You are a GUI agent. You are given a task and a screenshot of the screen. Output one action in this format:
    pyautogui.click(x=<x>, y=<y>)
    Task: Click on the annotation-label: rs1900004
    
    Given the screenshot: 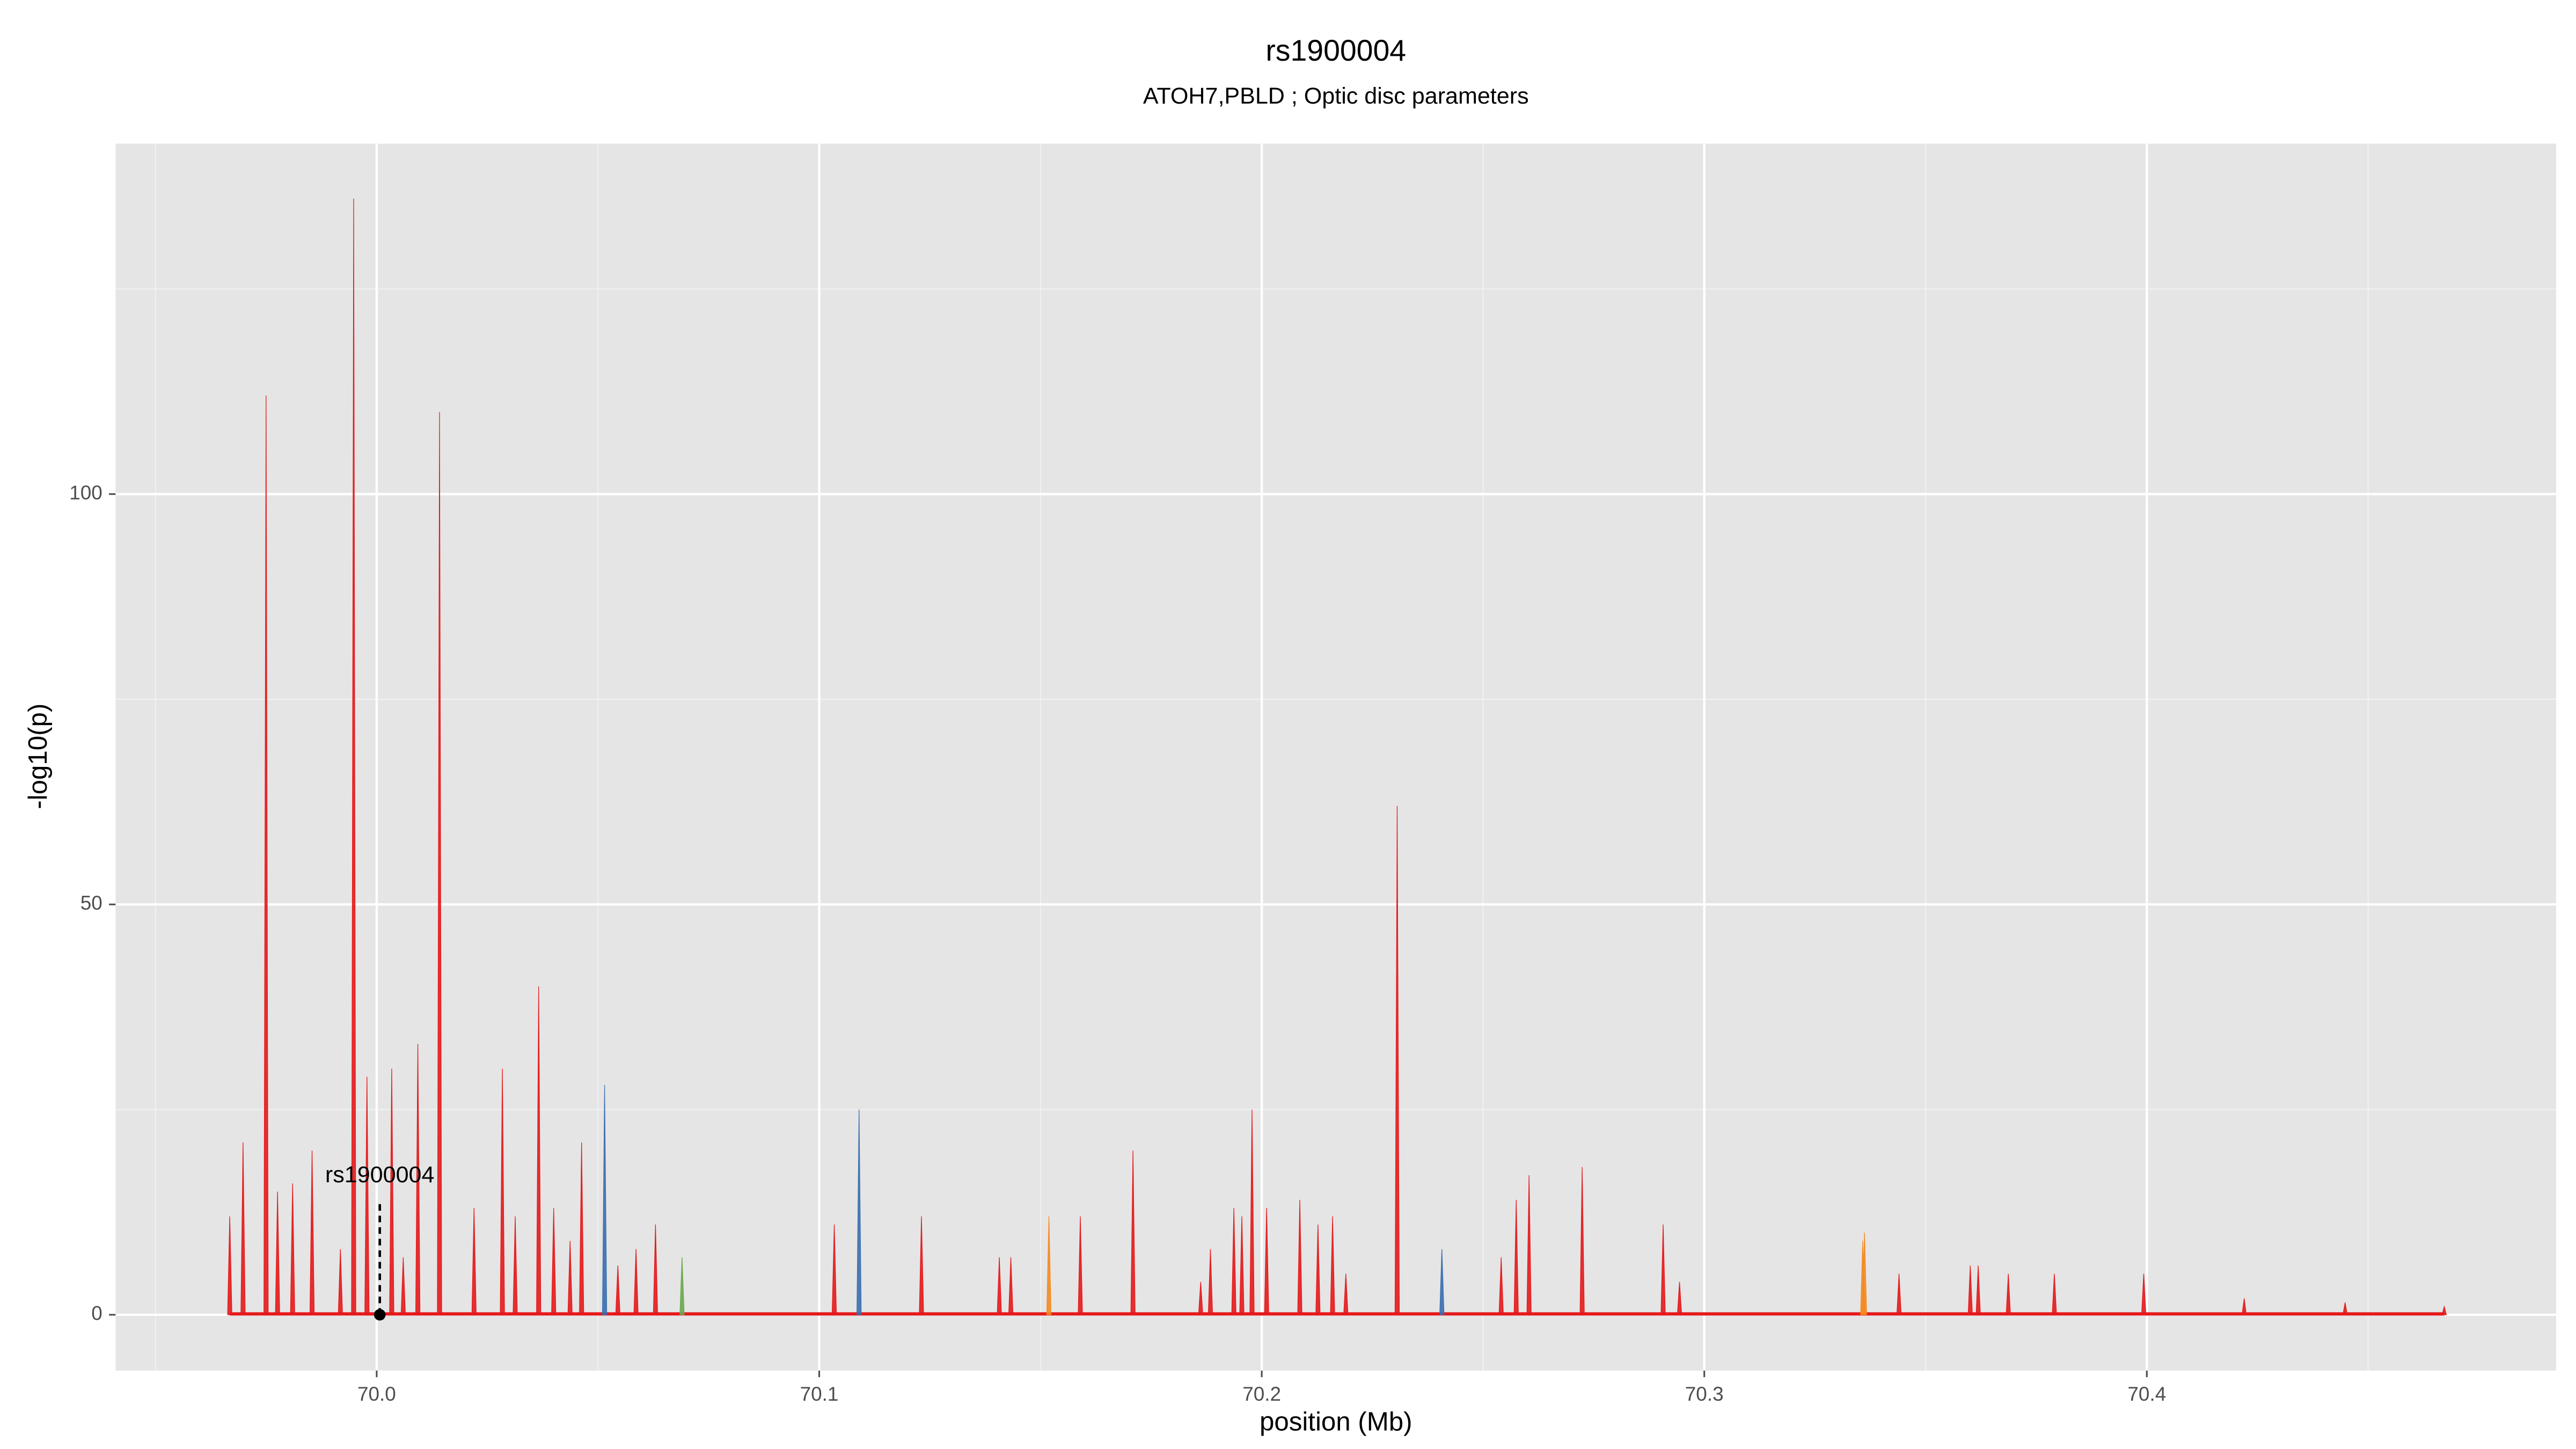 What is the action you would take?
    pyautogui.click(x=380, y=1175)
    